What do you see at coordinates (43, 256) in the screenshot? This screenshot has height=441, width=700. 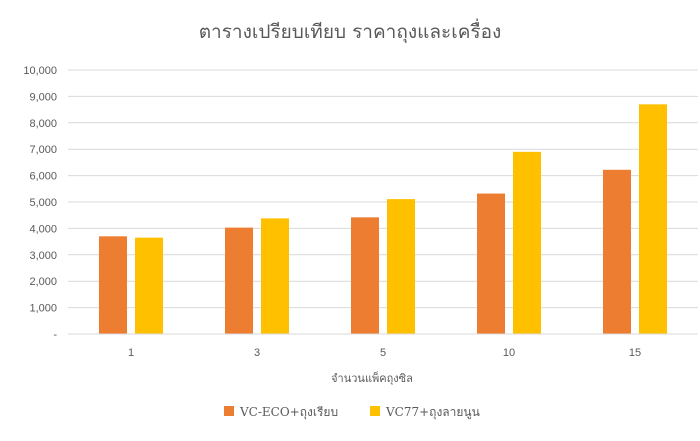 I see `y-tick-label: 3,000` at bounding box center [43, 256].